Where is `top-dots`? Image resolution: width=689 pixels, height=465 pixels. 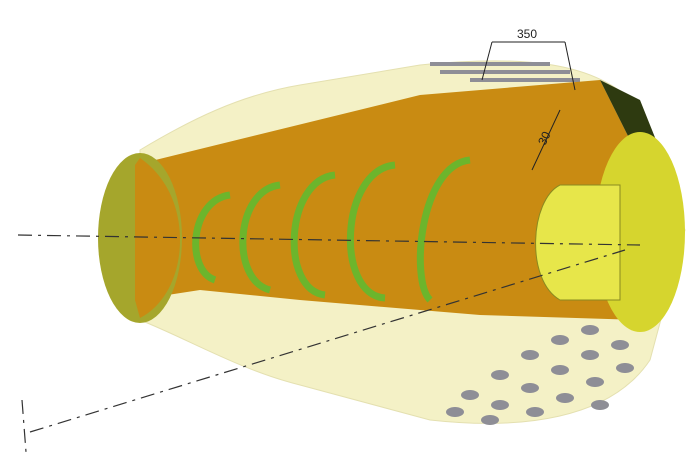
top-dots is located at coordinates (505, 72).